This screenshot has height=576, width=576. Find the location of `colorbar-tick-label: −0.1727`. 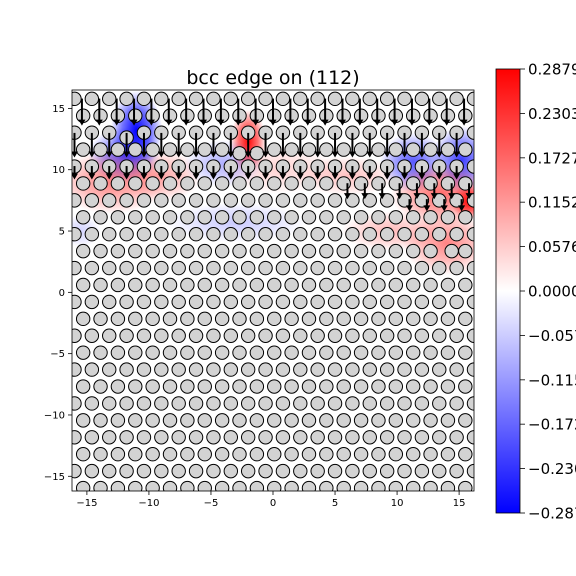

colorbar-tick-label: −0.1727 is located at coordinates (552, 425).